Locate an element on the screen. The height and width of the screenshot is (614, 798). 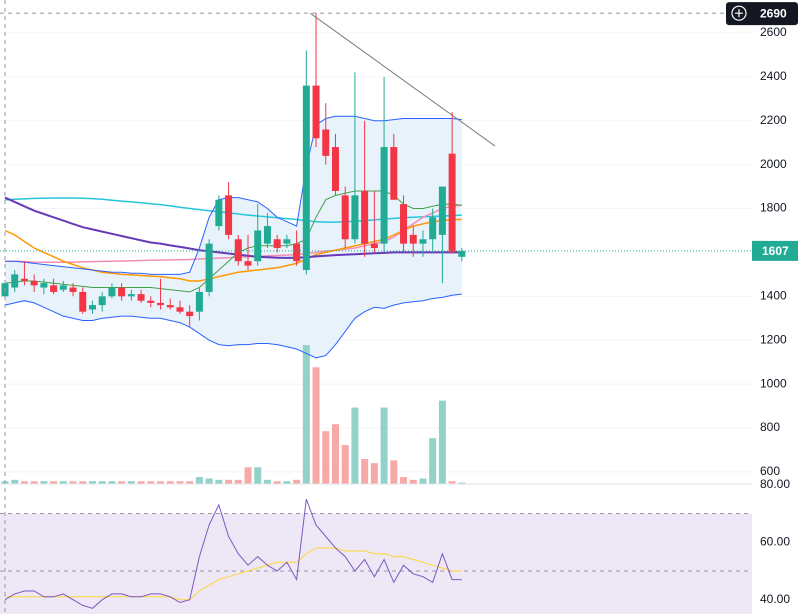
y-tick-label: 2400 is located at coordinates (773, 76).